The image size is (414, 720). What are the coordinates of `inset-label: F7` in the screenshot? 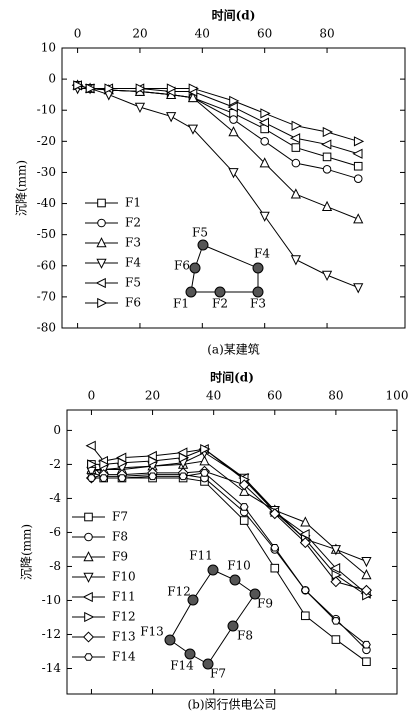 It's located at (218, 674).